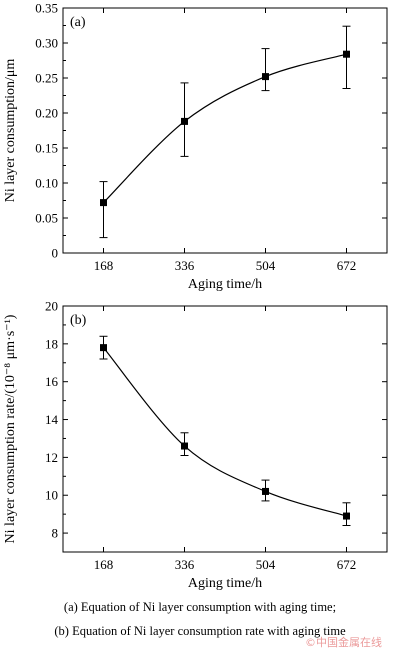 This screenshot has width=400, height=652. Describe the element at coordinates (347, 265) in the screenshot. I see `chart-a-xtick-label: 672` at that location.